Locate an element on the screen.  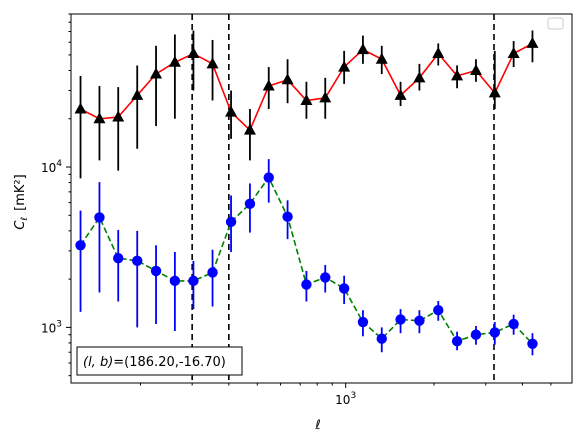
svg-text:Cℓ[mK²]: Cℓ [mK²] is located at coordinates (21, 201).